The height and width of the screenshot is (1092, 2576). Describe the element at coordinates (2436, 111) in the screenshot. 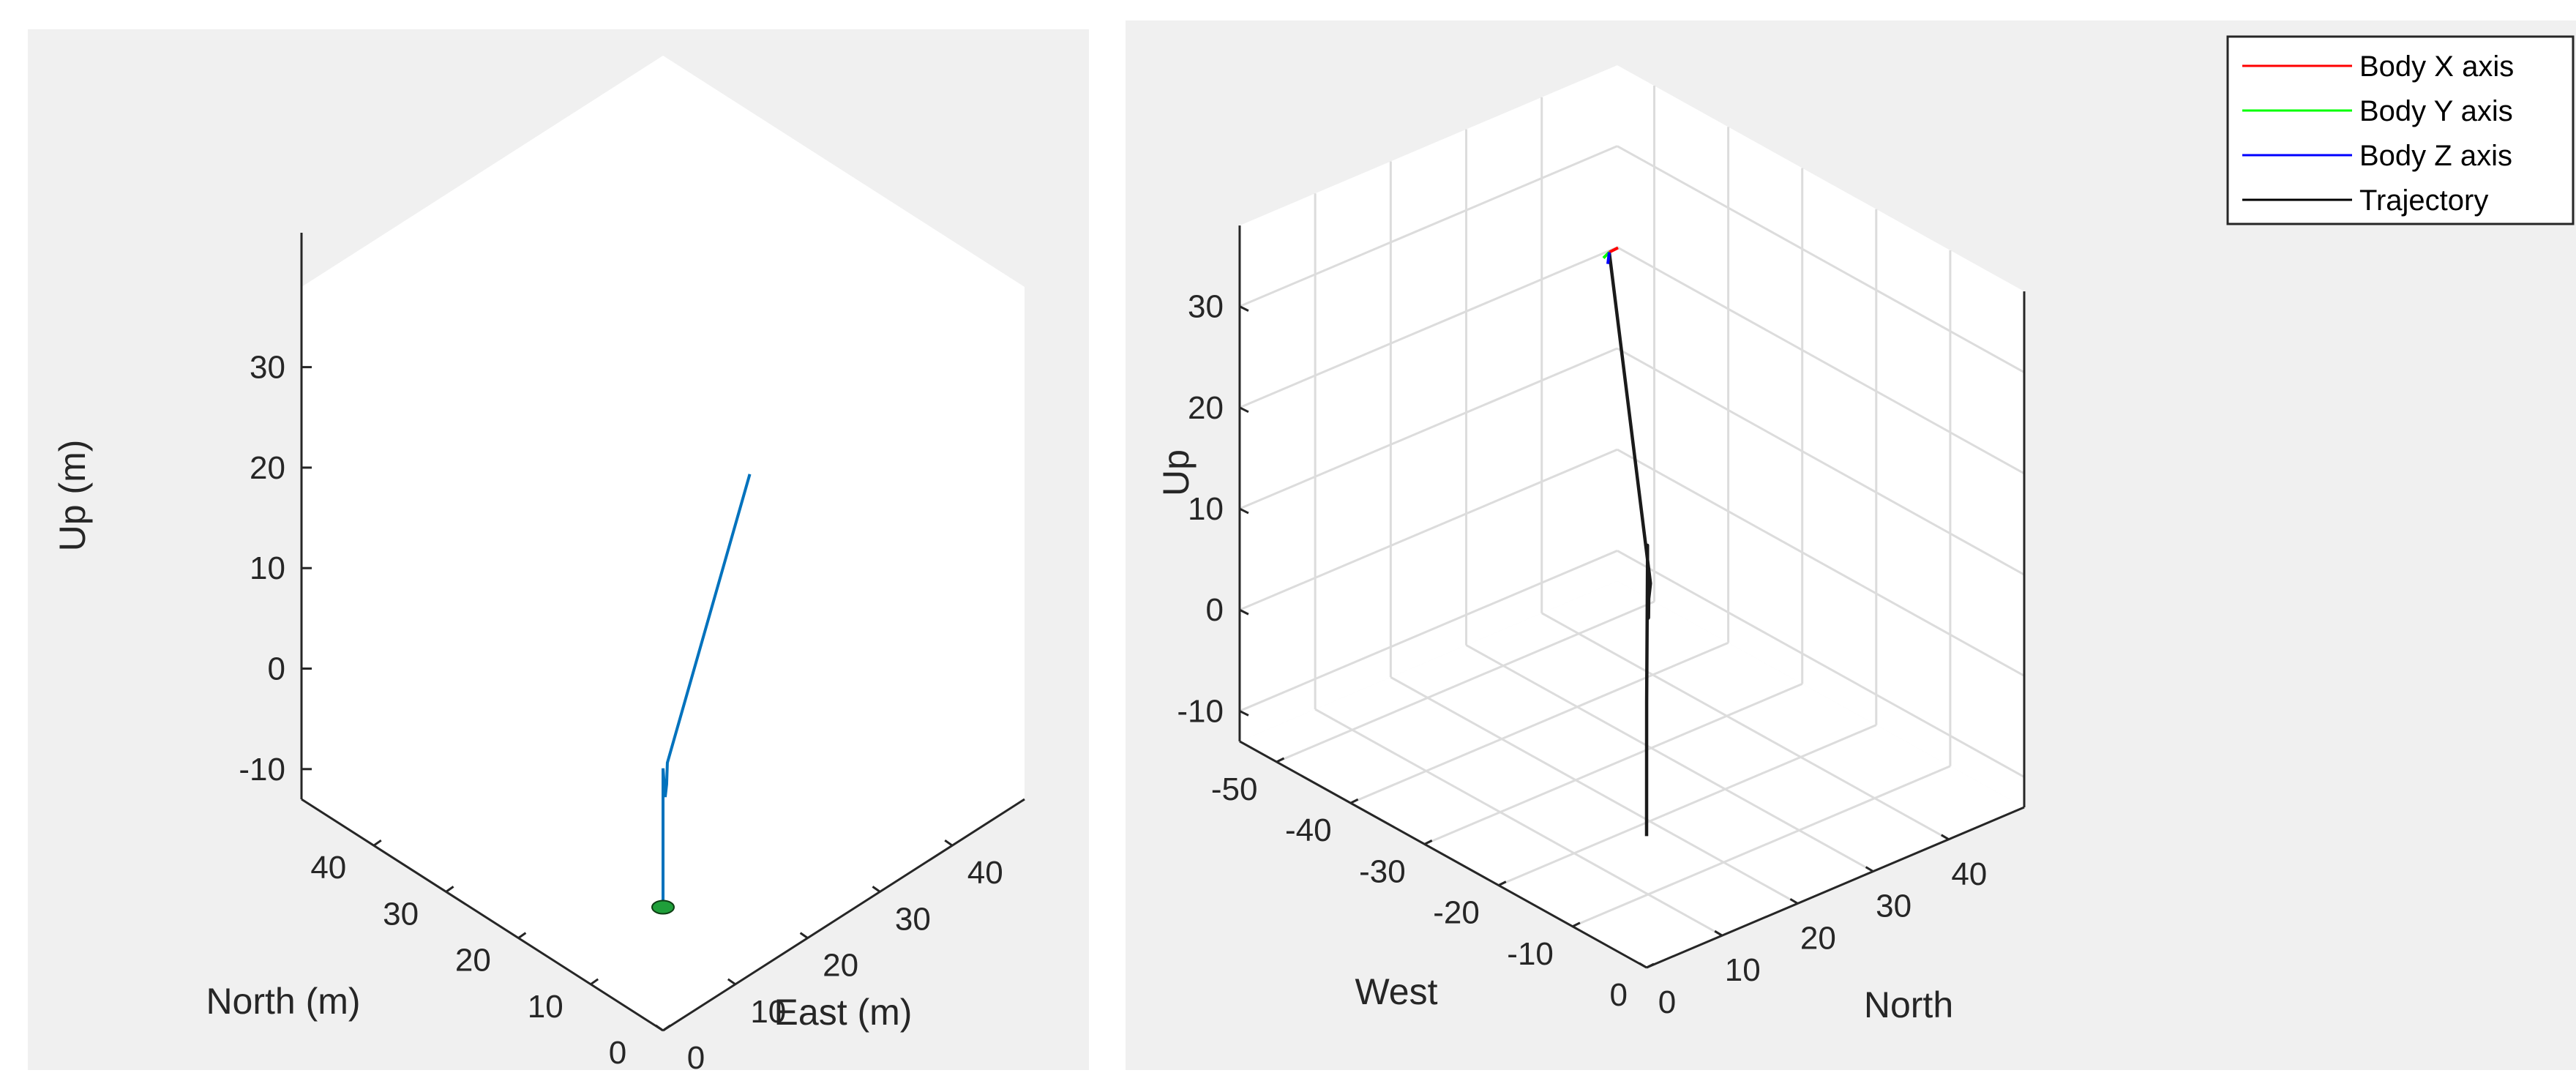

I see `legend-label: Body Y axis` at that location.